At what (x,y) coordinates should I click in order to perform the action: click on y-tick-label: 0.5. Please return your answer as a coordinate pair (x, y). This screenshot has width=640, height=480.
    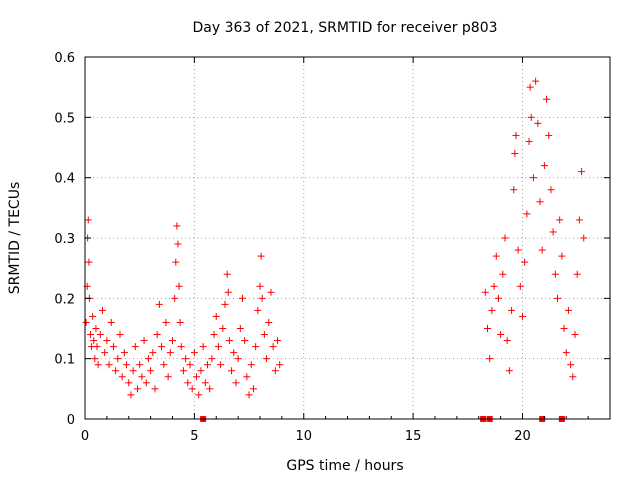
    Looking at the image, I should click on (64, 118).